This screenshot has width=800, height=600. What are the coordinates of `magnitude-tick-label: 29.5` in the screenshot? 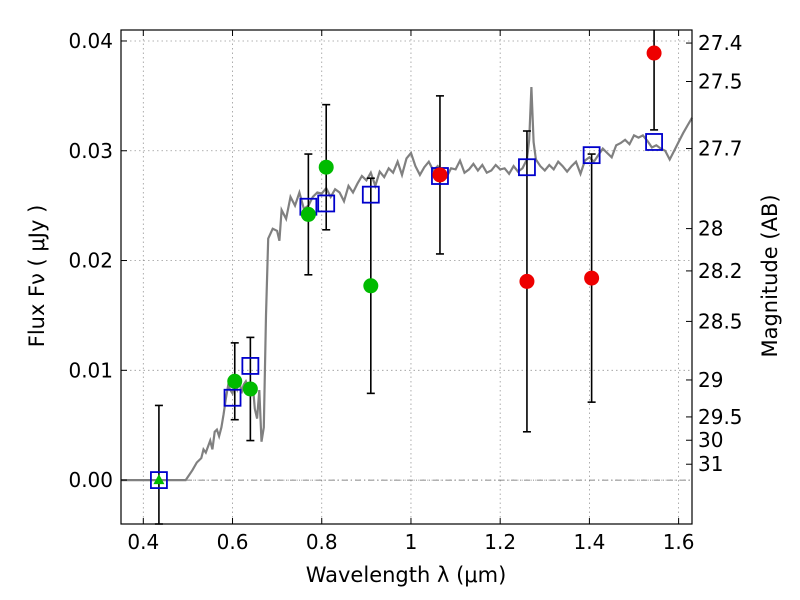 It's located at (720, 417).